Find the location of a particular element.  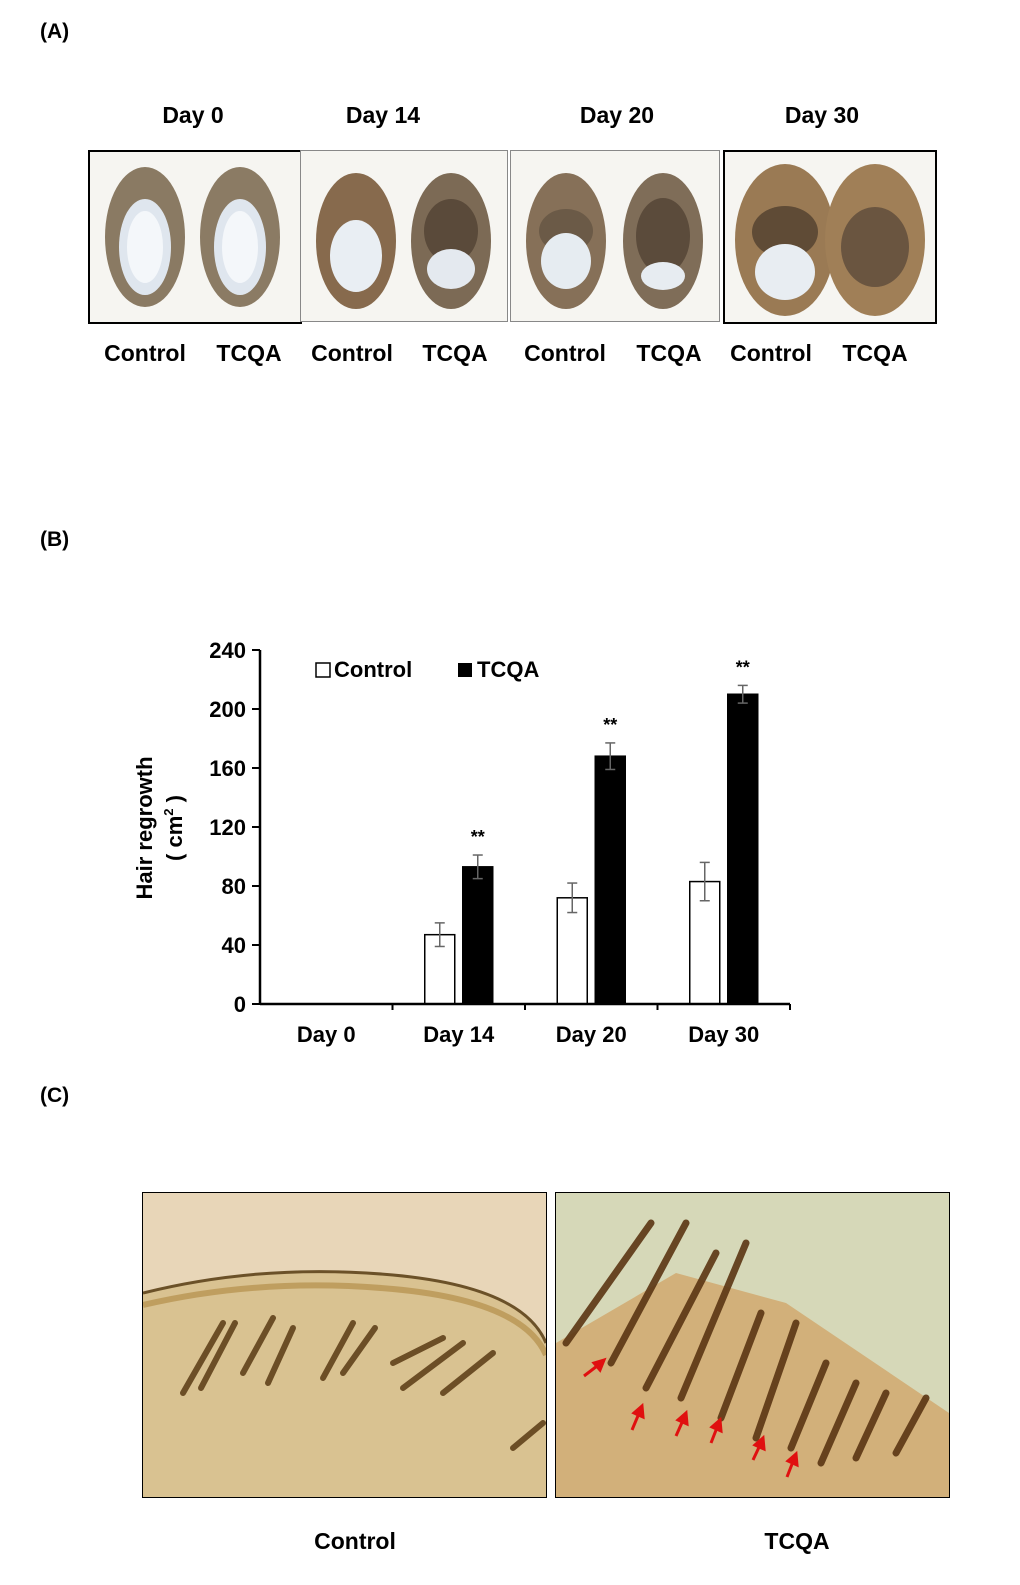

ylabel-sup: 2 is located at coordinates (168, 811).